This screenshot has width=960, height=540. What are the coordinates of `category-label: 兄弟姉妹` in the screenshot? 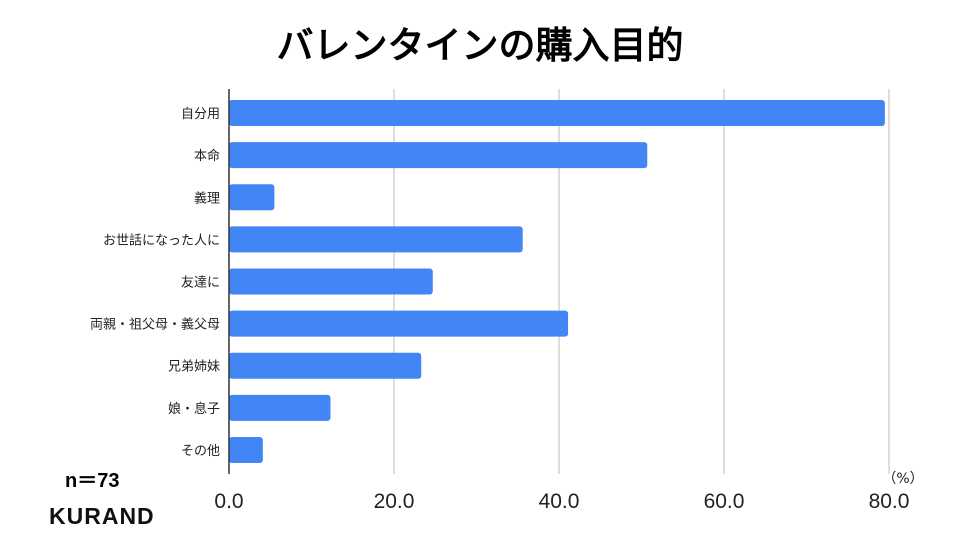 It's located at (194, 367).